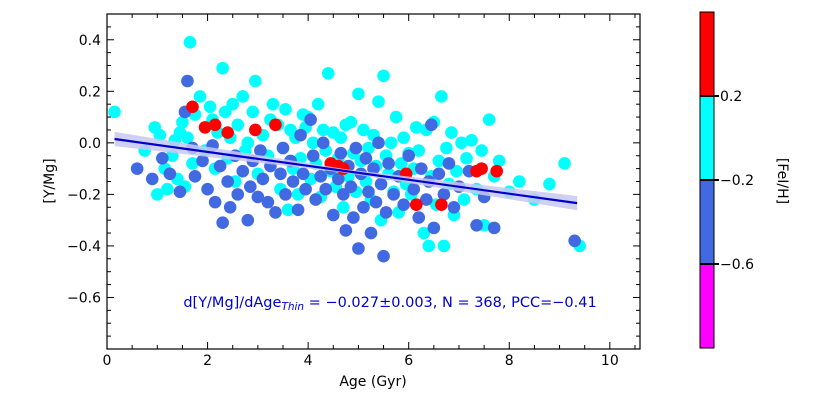 The height and width of the screenshot is (415, 830). I want to click on y-tick-label: 0.0, so click(90, 144).